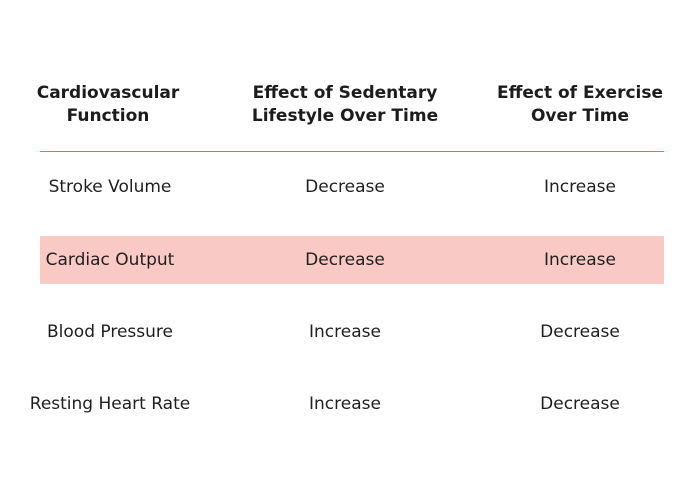 This screenshot has width=700, height=500. Describe the element at coordinates (580, 105) in the screenshot. I see `header-exercise-effect: Effect of Exercise Over Time` at that location.